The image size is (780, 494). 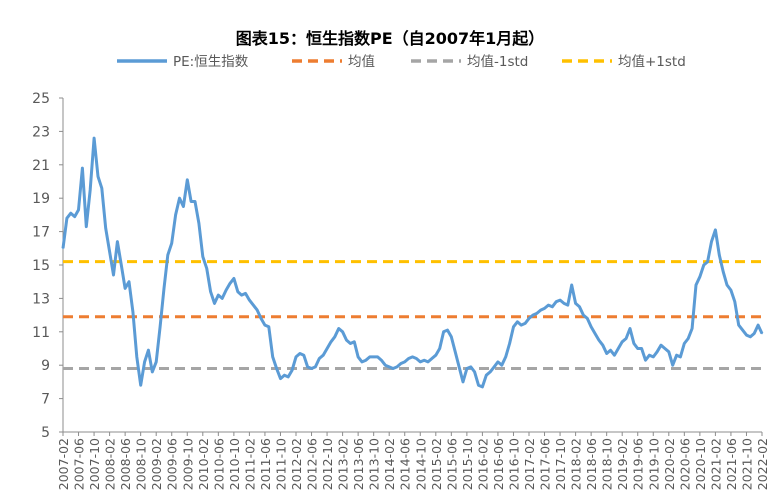 What do you see at coordinates (482, 464) in the screenshot?
I see `x-tick-label: 2016-02` at bounding box center [482, 464].